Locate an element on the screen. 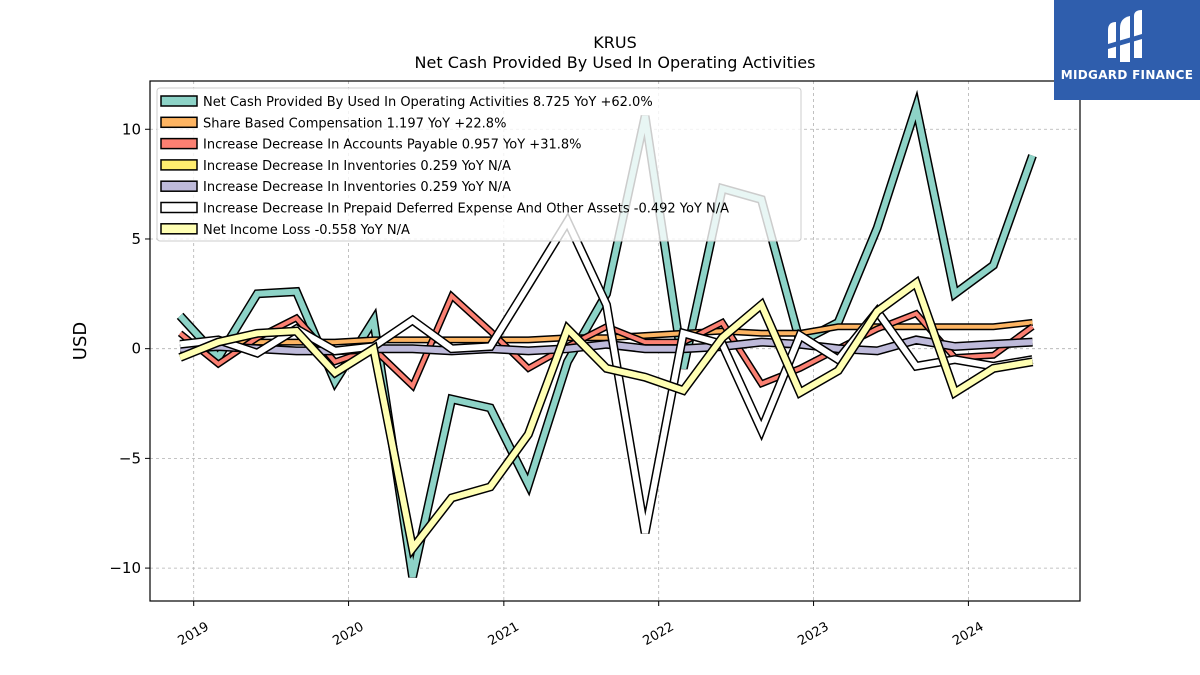  logo-text: MIDGARD FINANCE is located at coordinates (1127, 75).